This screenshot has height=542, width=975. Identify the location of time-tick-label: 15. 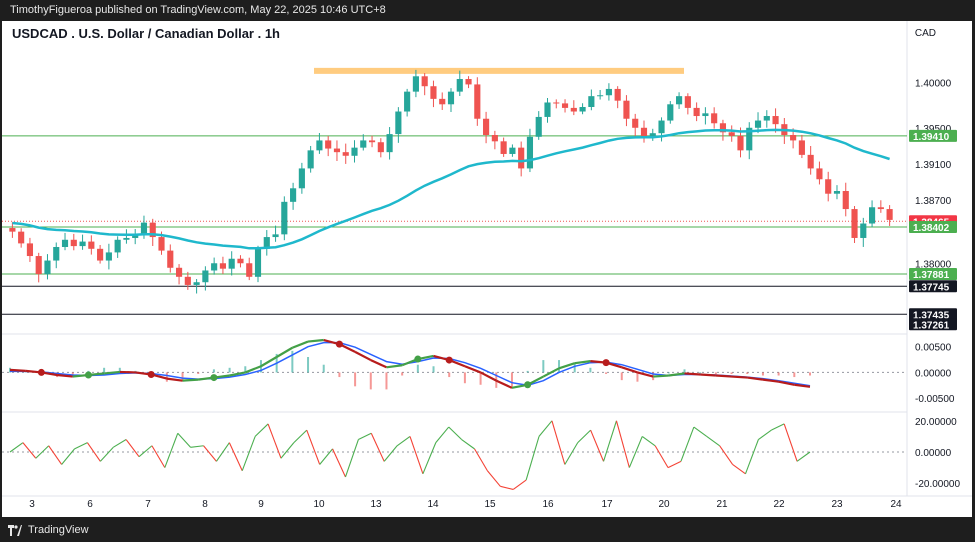
(490, 504).